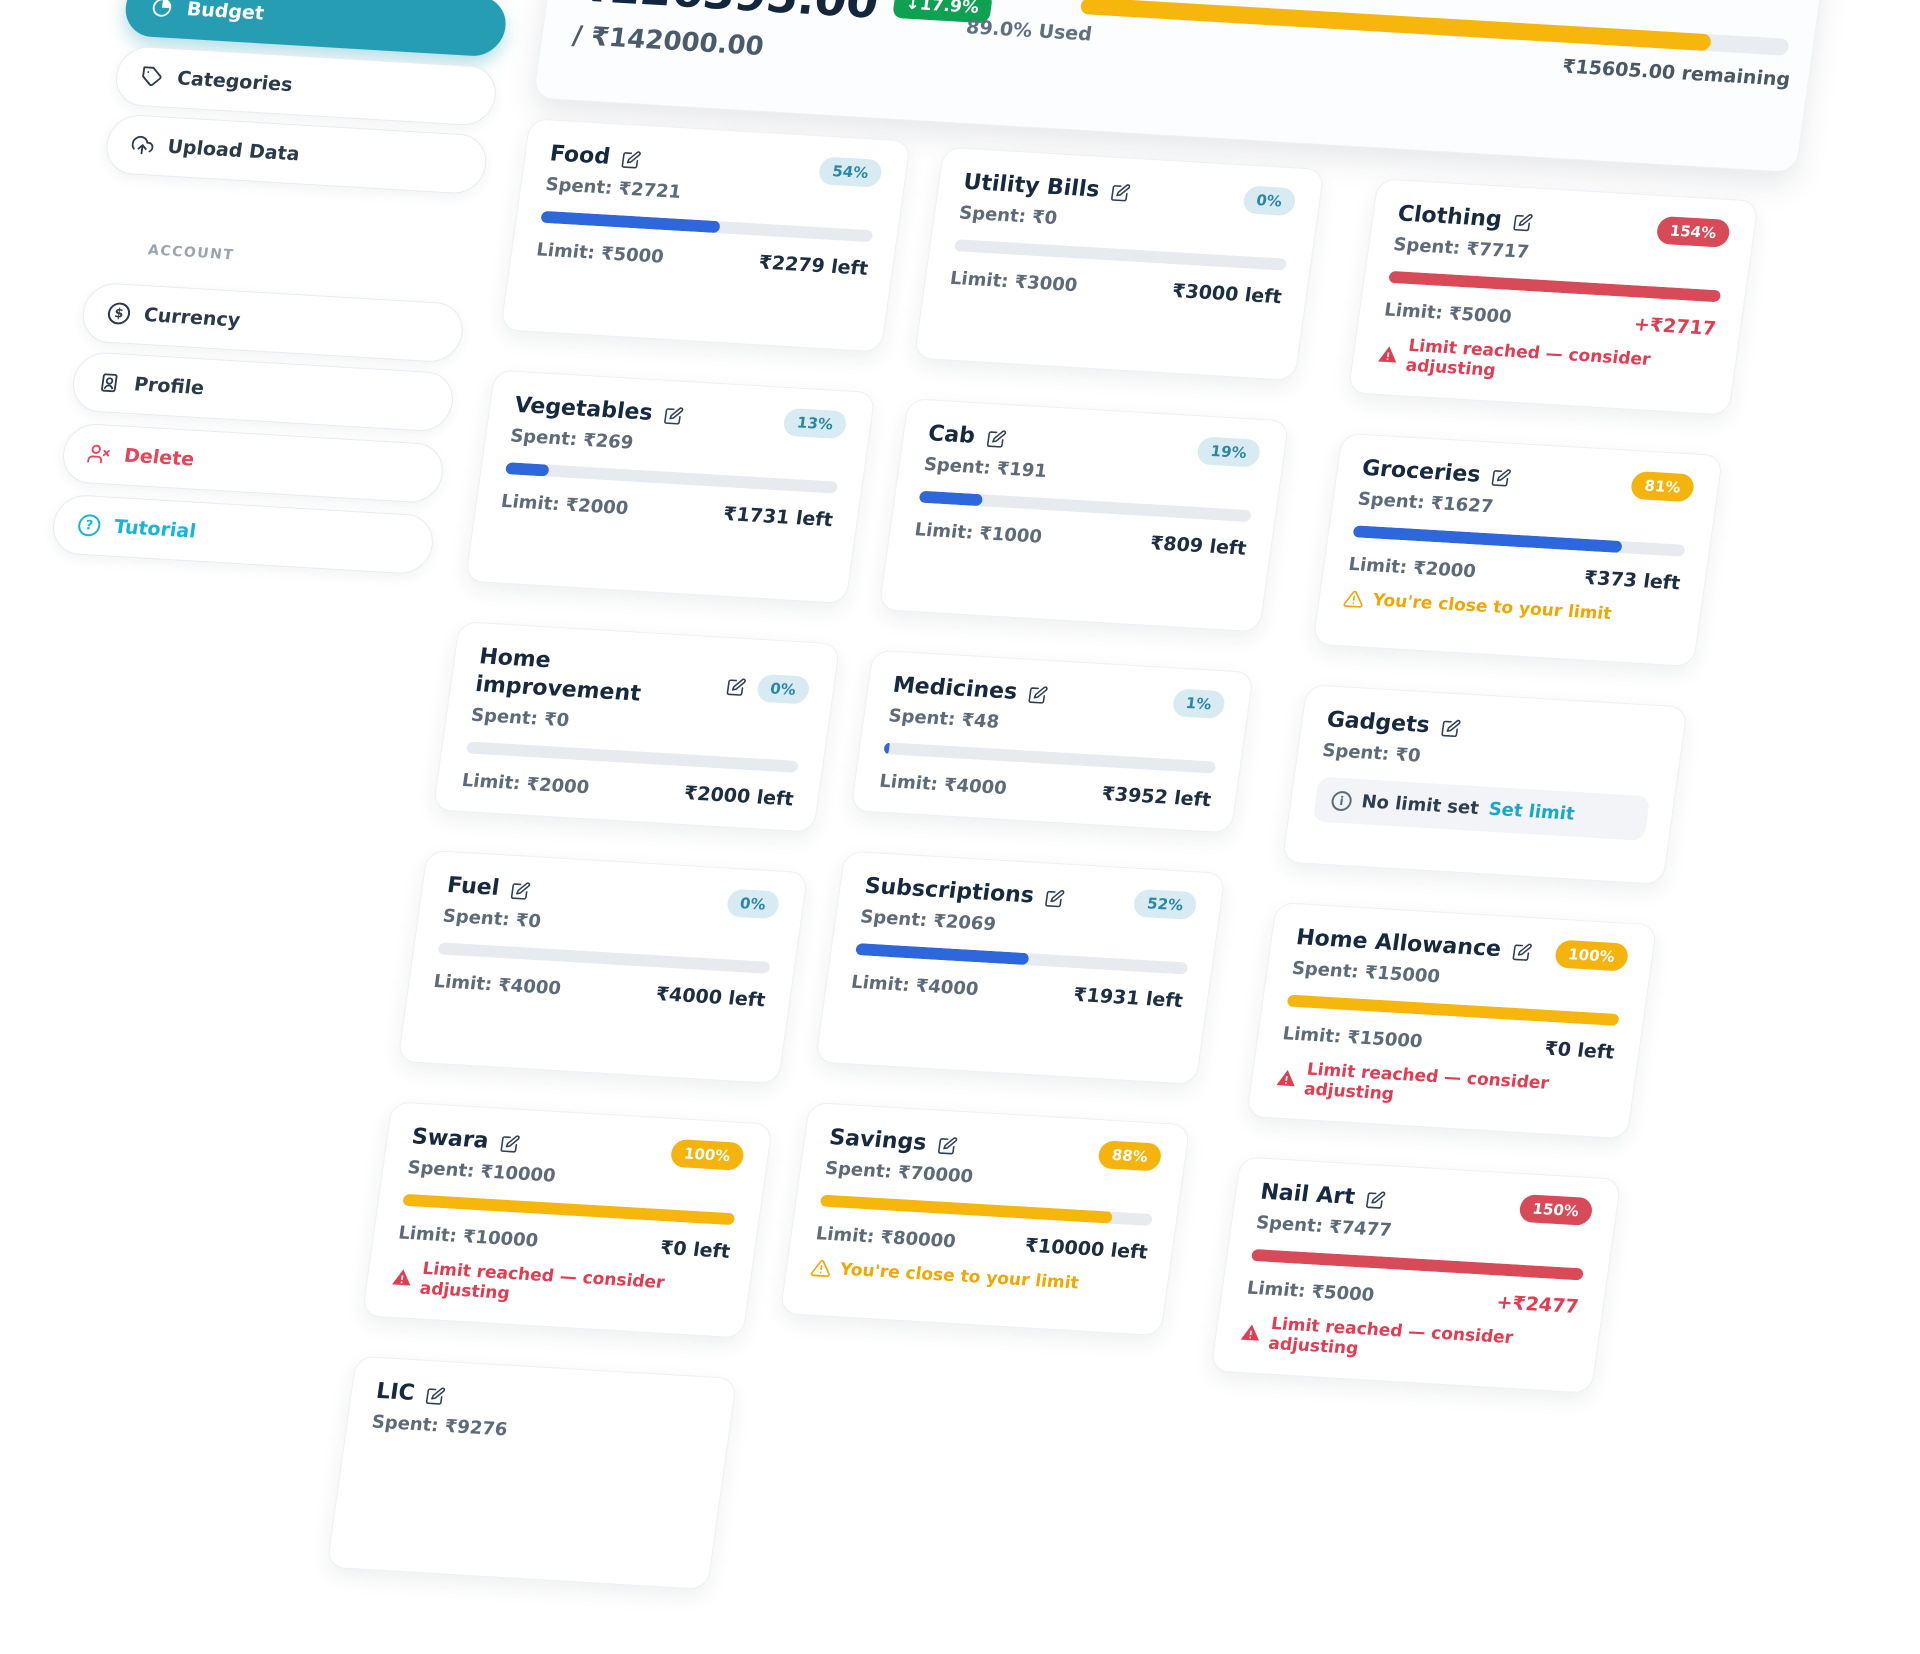  I want to click on used-percent-label: 89.0% Used, so click(1029, 30).